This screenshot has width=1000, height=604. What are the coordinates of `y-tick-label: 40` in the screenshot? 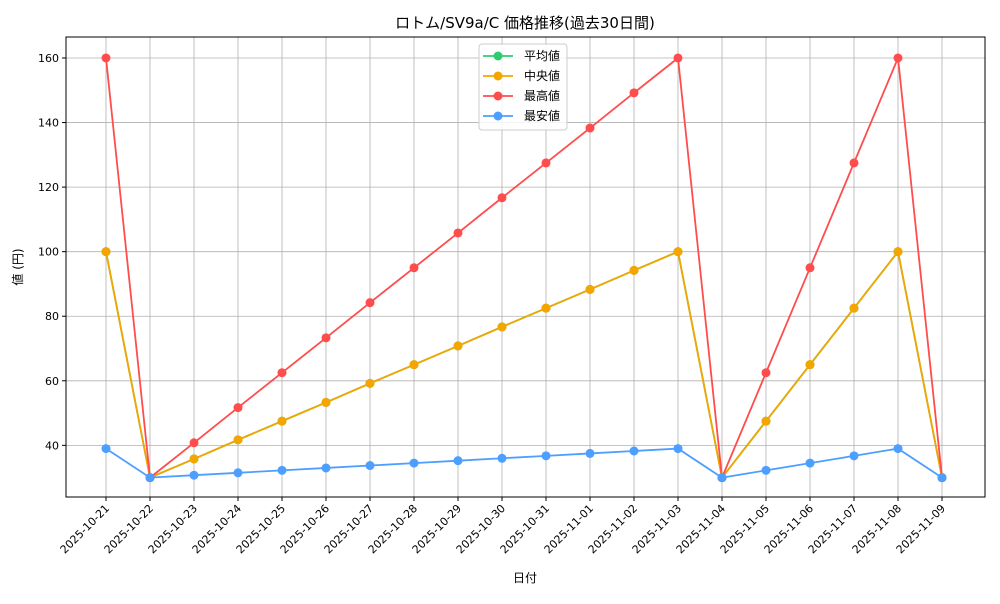 It's located at (52, 445).